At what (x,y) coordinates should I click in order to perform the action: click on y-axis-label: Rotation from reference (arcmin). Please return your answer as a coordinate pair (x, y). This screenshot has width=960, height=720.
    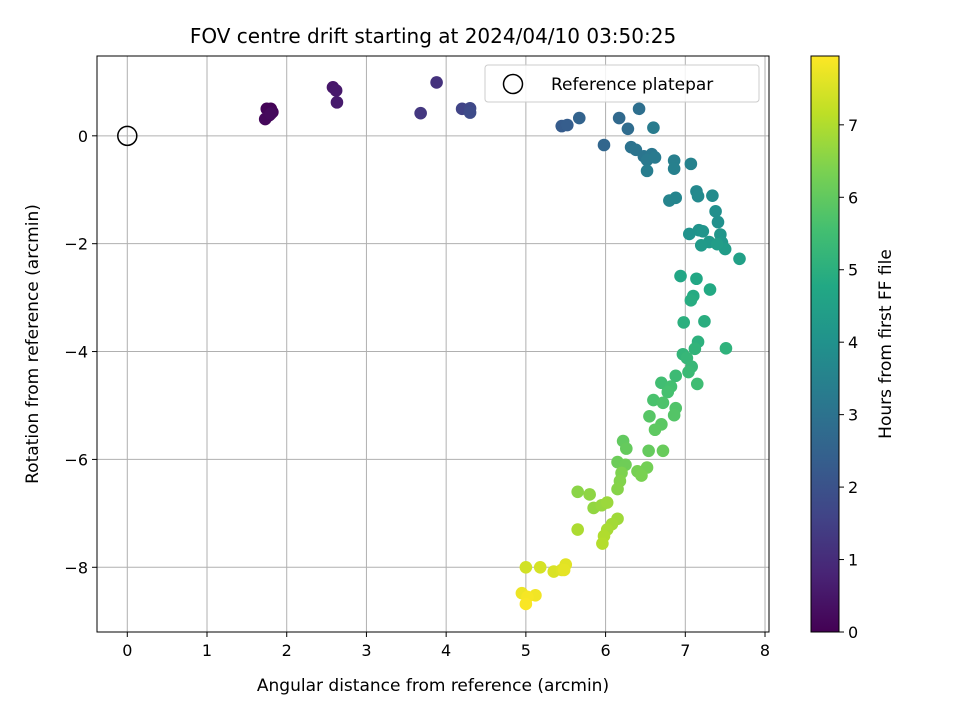
    Looking at the image, I should click on (33, 344).